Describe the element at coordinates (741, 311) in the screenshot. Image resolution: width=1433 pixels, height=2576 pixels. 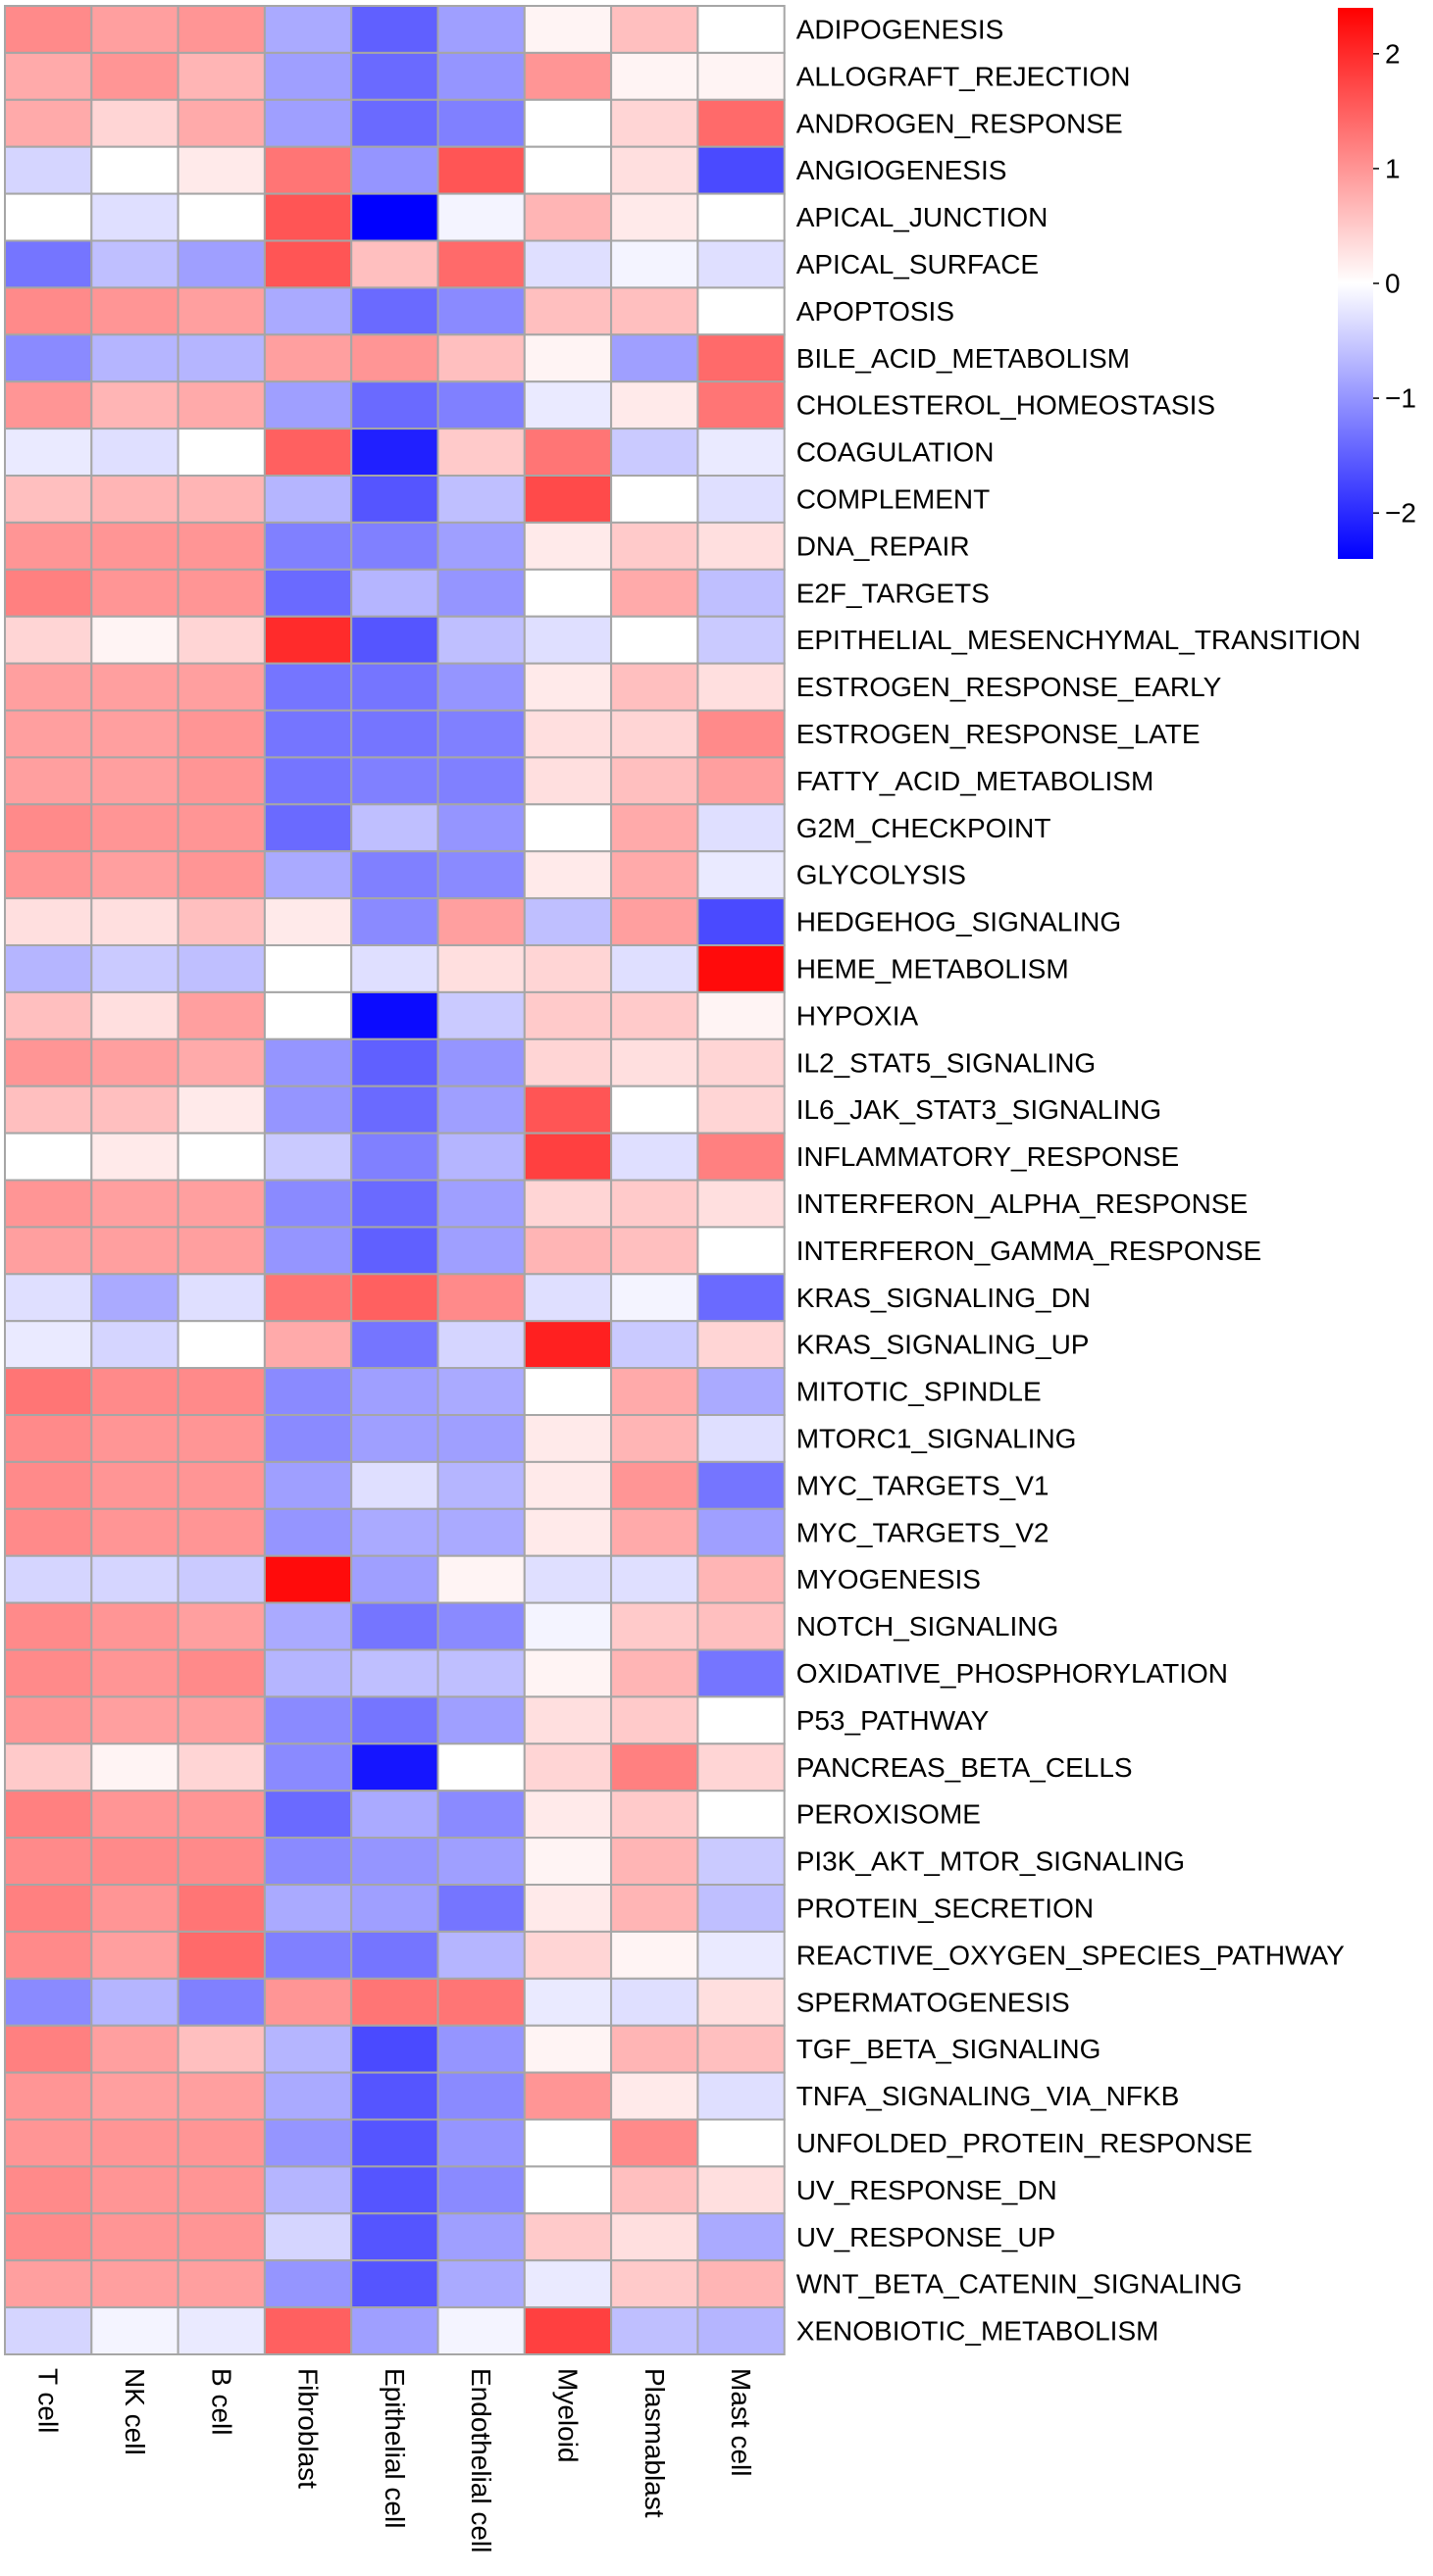
I see `heatmap-cell-apoptosis-mast-cell` at that location.